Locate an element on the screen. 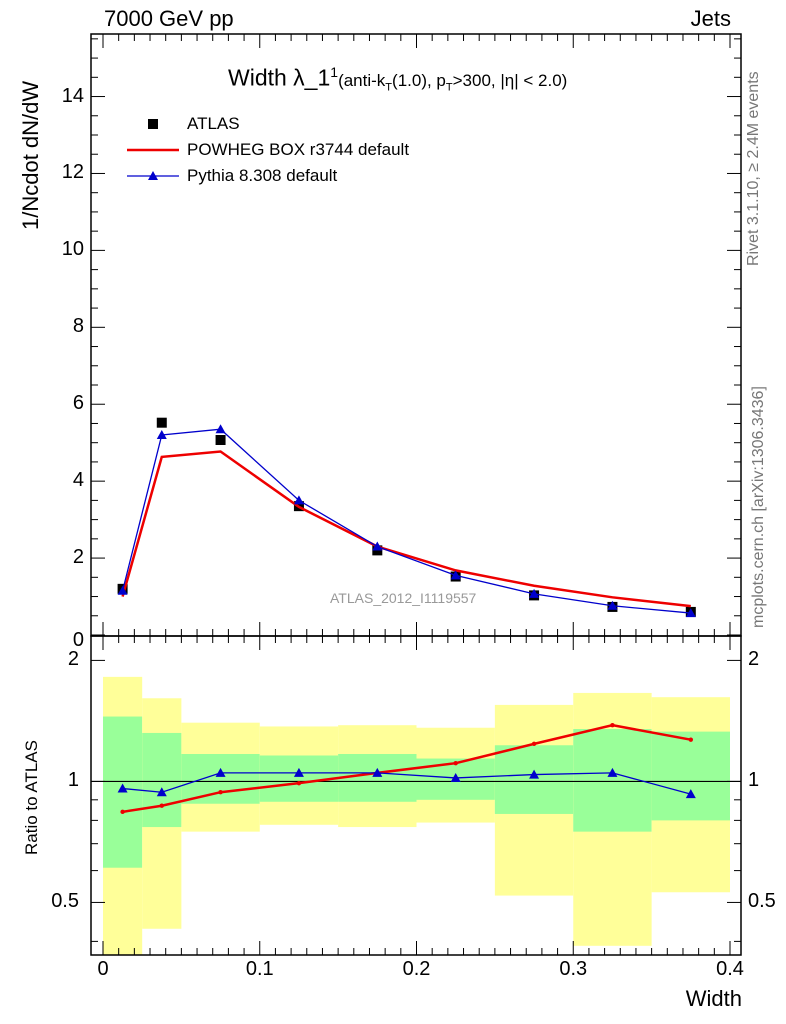  main-y-tick-label: 4 is located at coordinates (78, 480).